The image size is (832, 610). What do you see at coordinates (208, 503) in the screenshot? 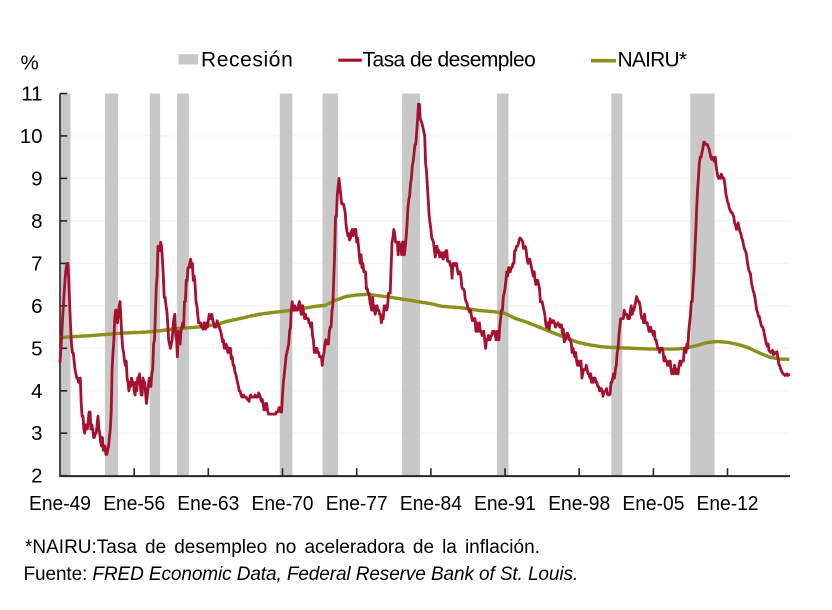
I see `svg-text: Ene-63` at bounding box center [208, 503].